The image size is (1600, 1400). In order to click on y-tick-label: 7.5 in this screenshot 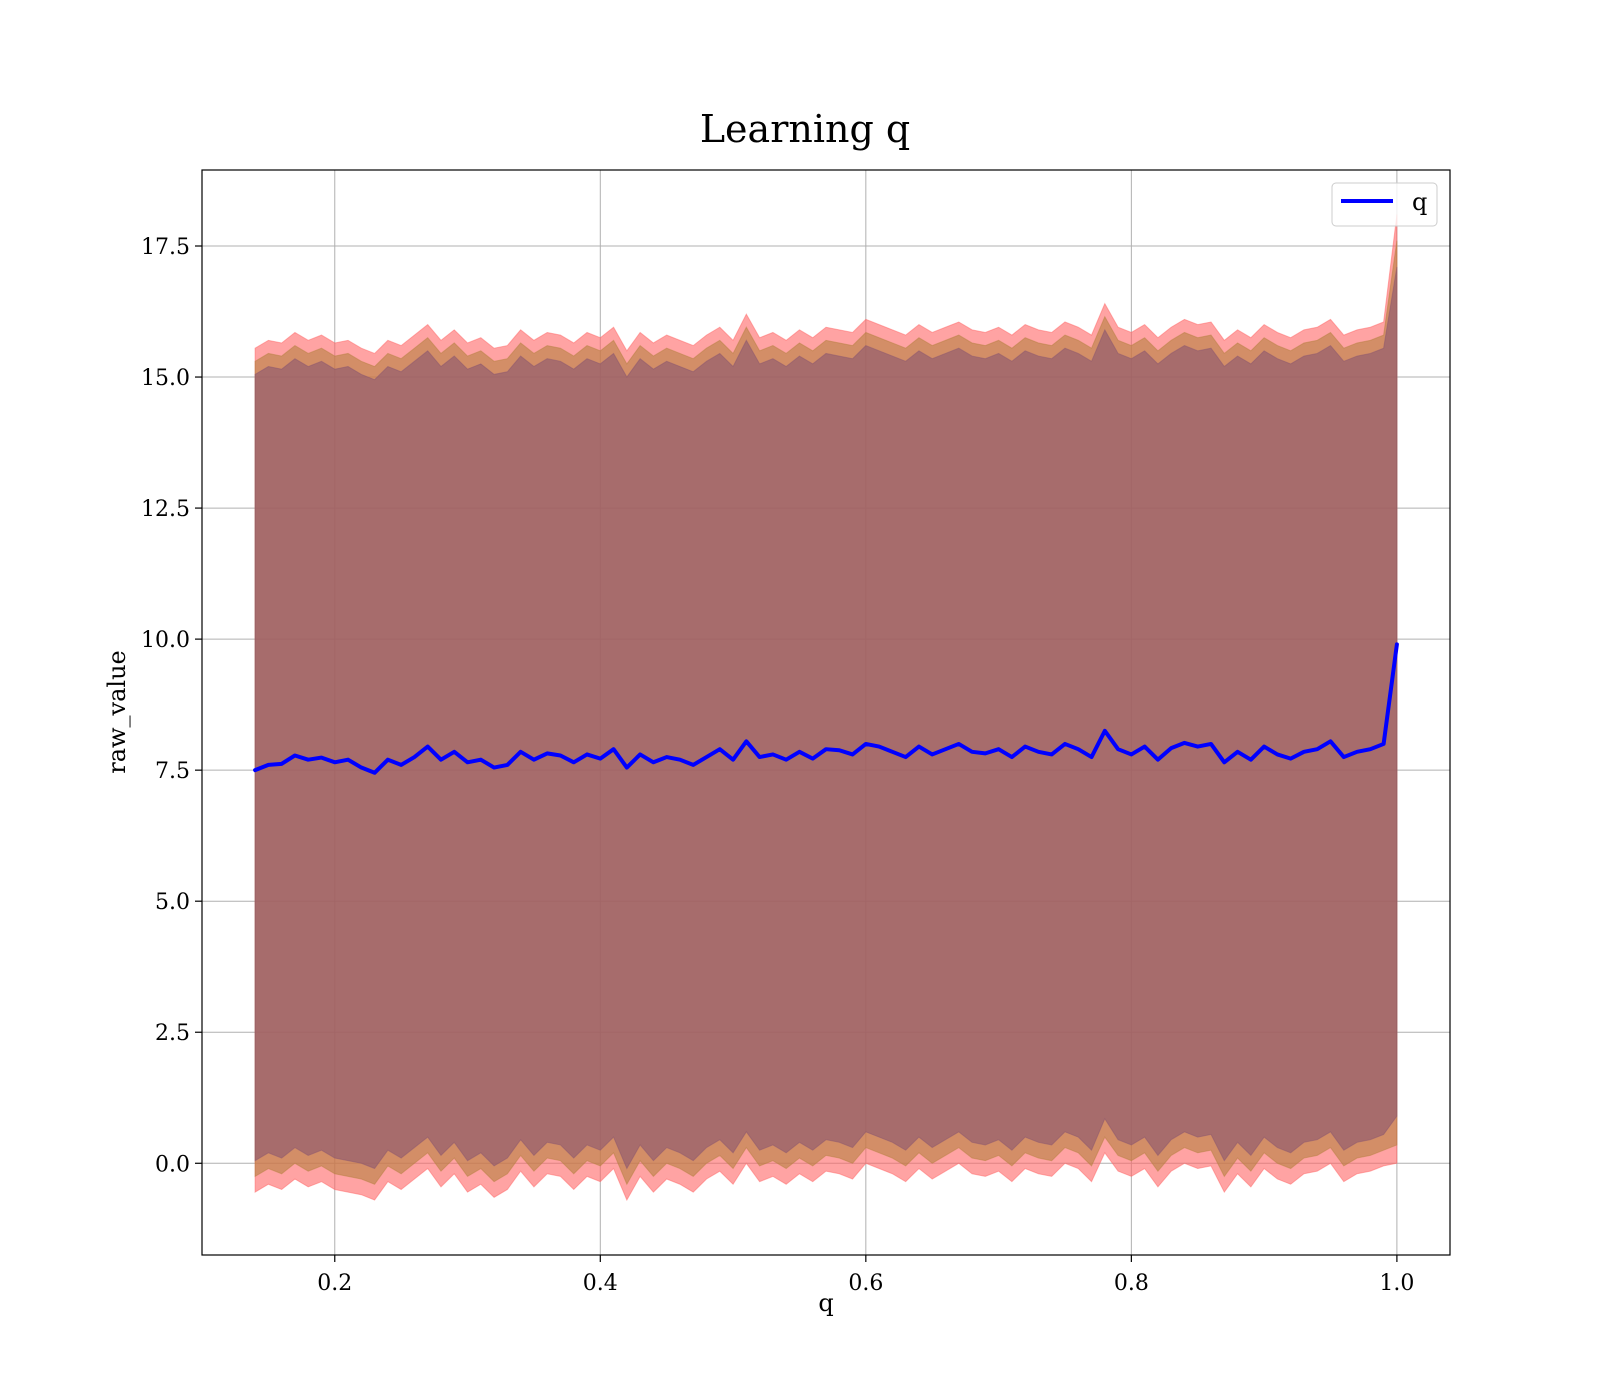, I will do `click(172, 771)`.